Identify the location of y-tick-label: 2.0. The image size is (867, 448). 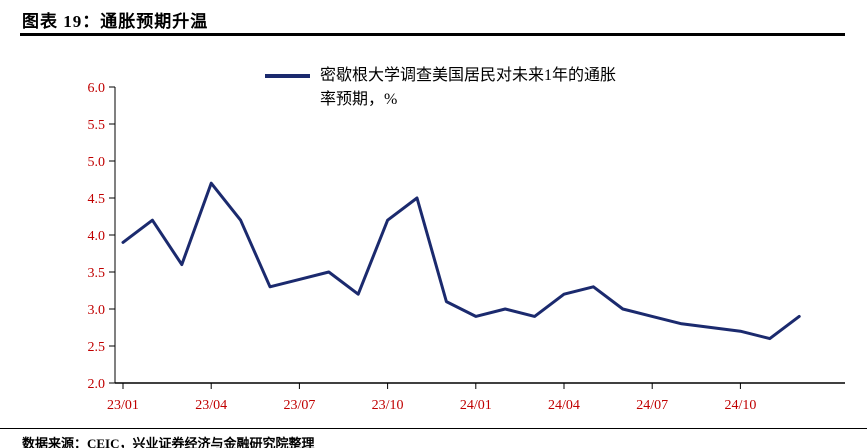
(97, 384).